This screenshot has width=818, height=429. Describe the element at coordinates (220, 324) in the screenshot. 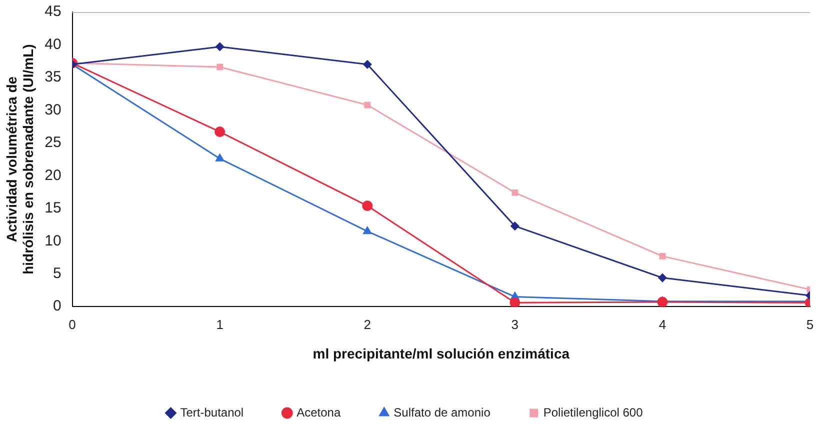

I see `x-tick-label: 1` at that location.